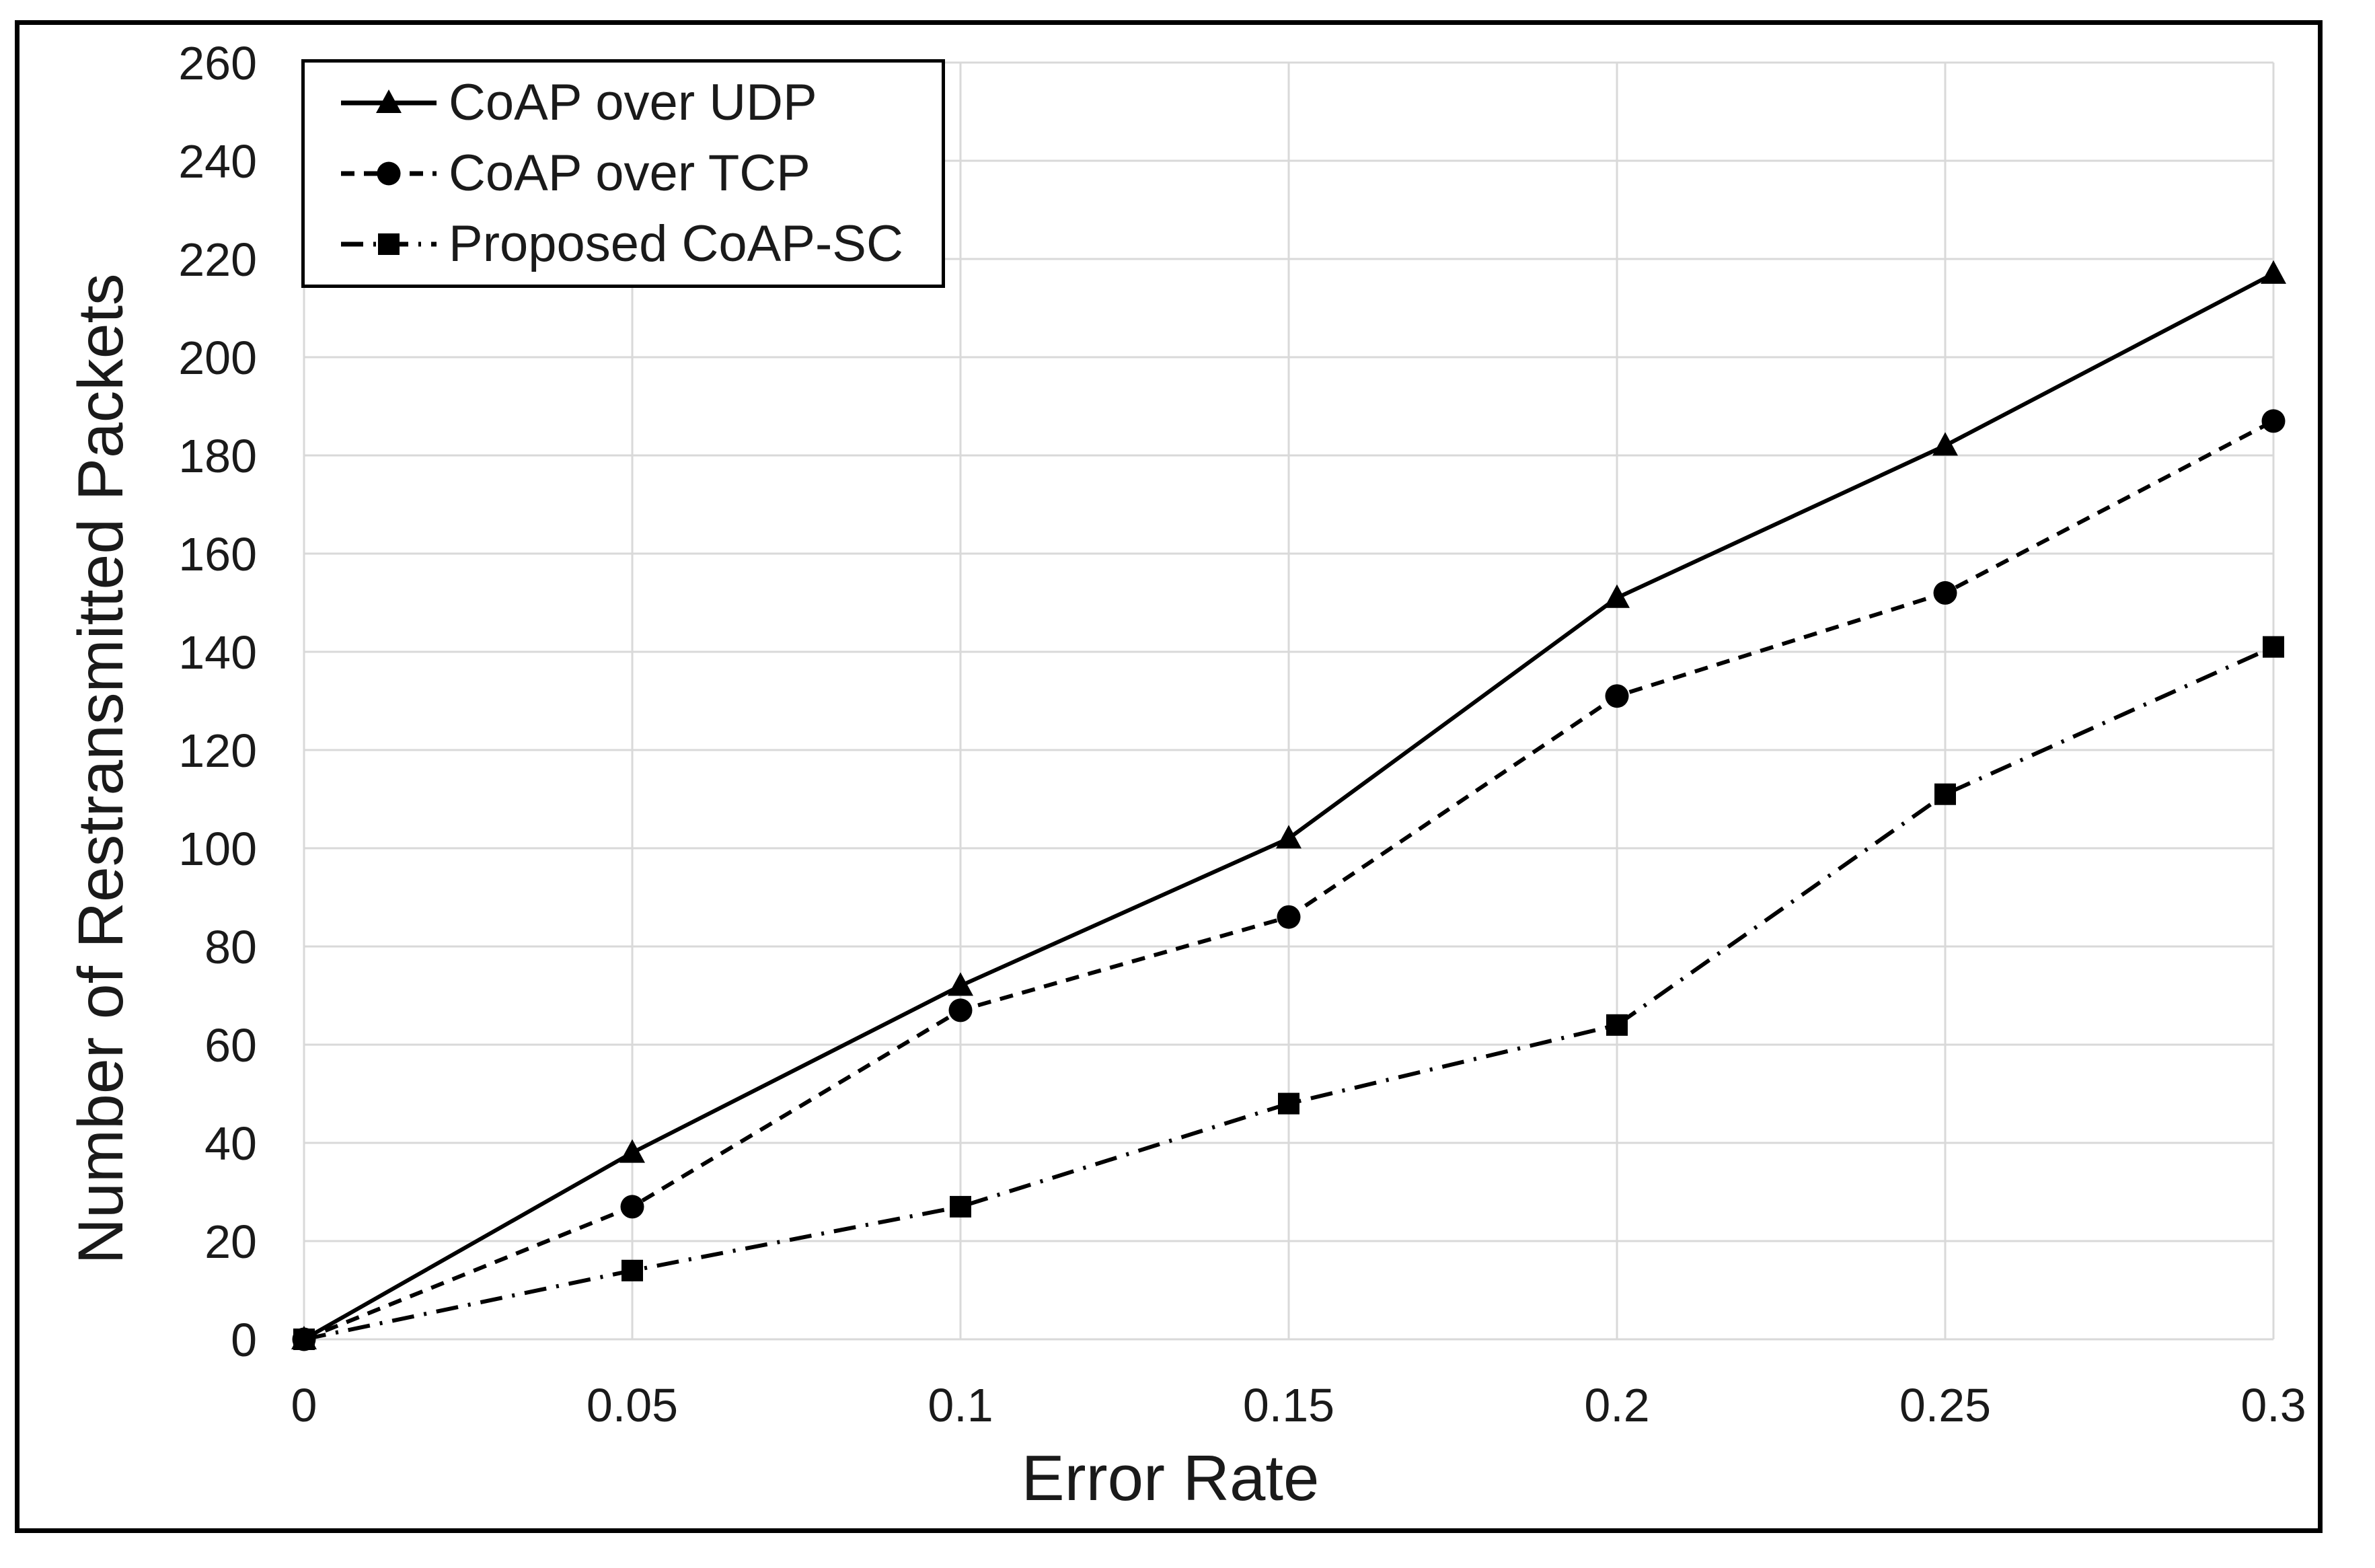 The width and height of the screenshot is (2375, 1568). What do you see at coordinates (244, 1340) in the screenshot?
I see `y-tick-label: 0` at bounding box center [244, 1340].